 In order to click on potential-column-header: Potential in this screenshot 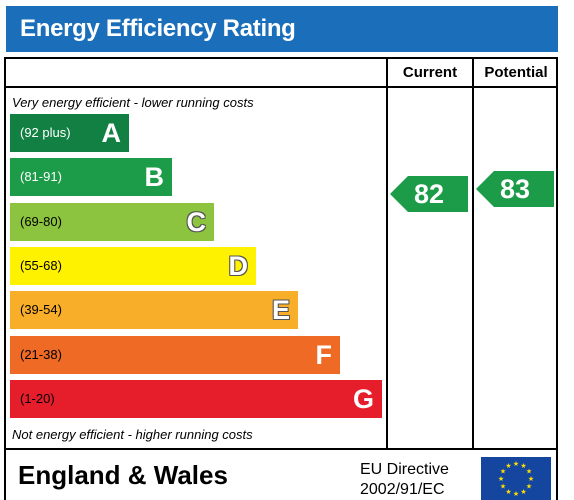, I will do `click(516, 72)`.